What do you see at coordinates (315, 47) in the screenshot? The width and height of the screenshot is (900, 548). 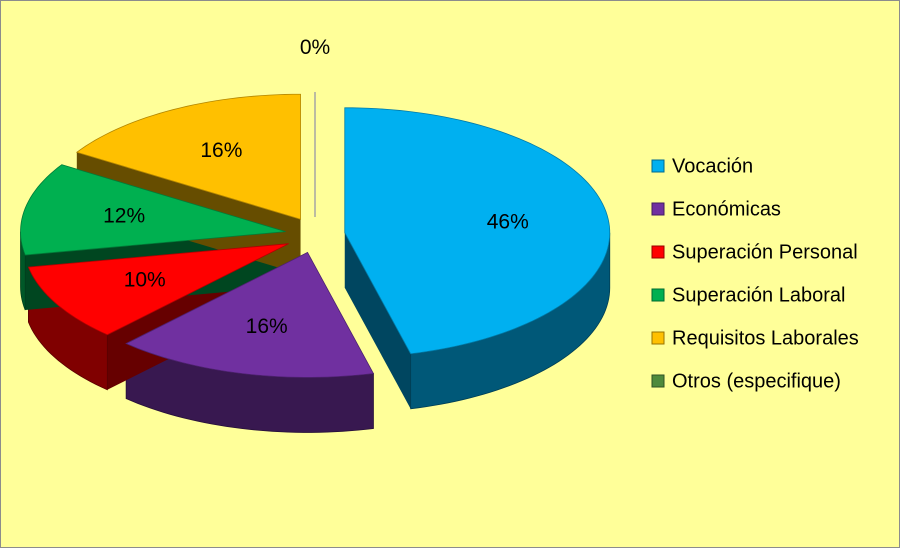 I see `data-label: 0%` at bounding box center [315, 47].